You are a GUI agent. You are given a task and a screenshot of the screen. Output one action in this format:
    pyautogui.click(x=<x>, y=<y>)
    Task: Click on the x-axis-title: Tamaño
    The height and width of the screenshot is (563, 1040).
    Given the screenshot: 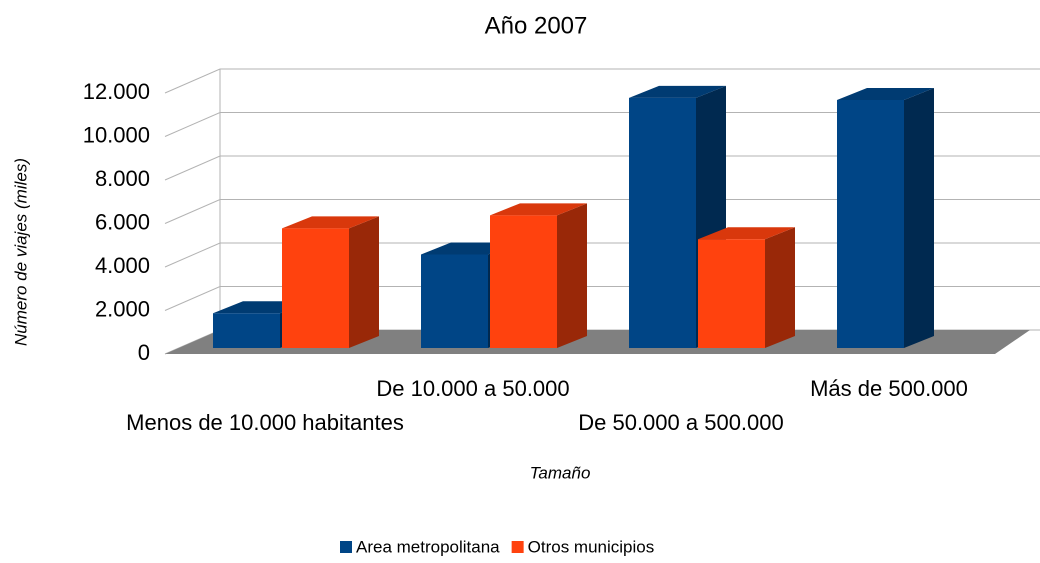 What is the action you would take?
    pyautogui.click(x=560, y=472)
    